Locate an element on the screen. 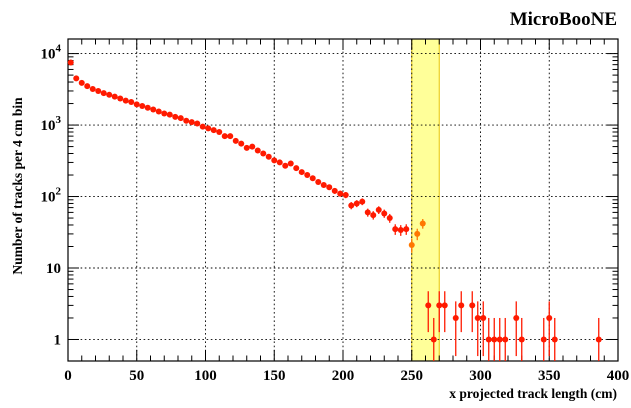  highlight-band-layer is located at coordinates (425, 200).